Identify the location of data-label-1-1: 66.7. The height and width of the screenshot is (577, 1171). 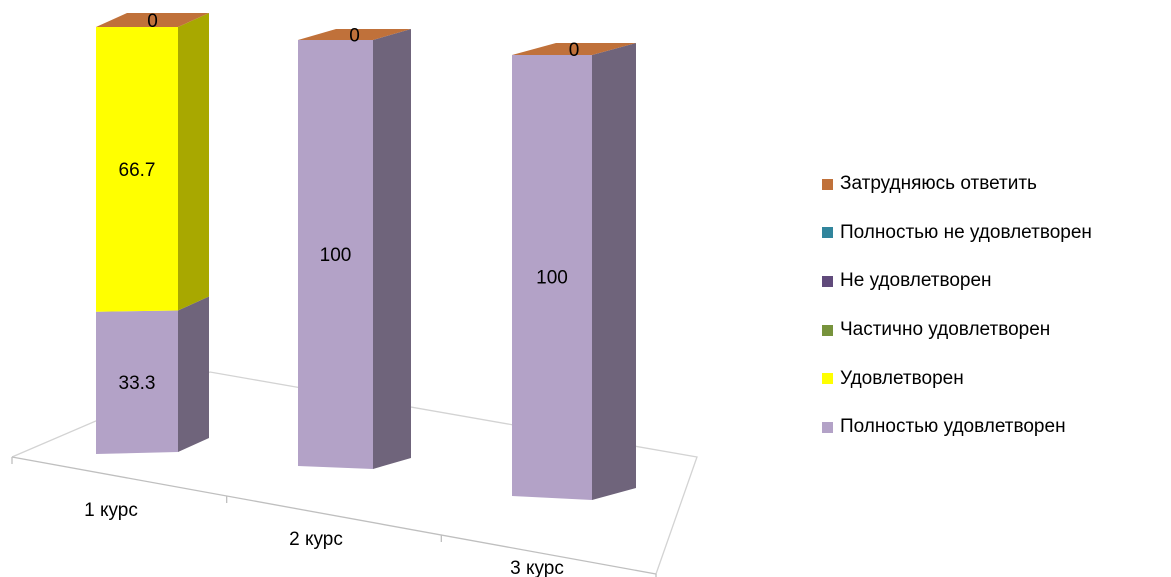
(137, 170).